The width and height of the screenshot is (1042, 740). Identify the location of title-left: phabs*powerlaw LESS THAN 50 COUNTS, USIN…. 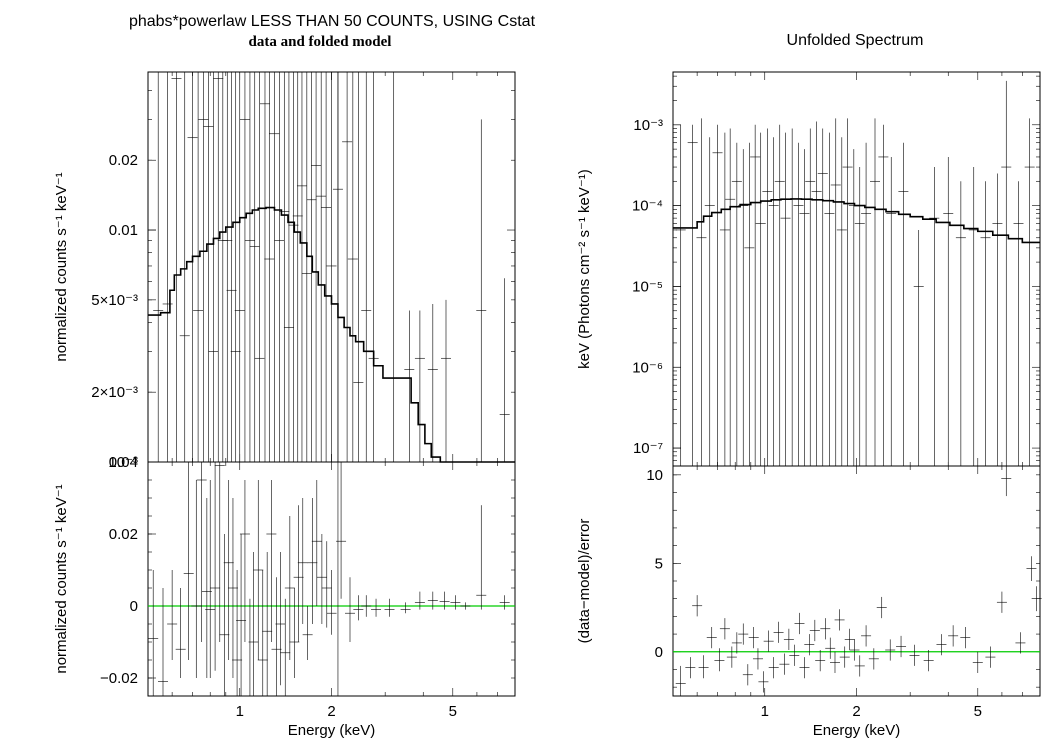
(332, 21).